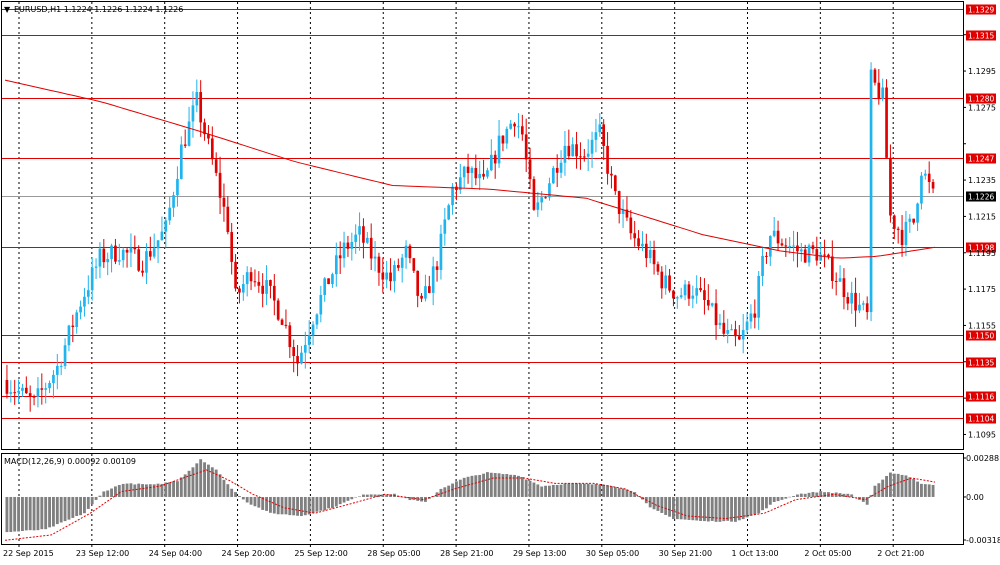  What do you see at coordinates (981, 10) in the screenshot?
I see `price-level-label: 1.1329` at bounding box center [981, 10].